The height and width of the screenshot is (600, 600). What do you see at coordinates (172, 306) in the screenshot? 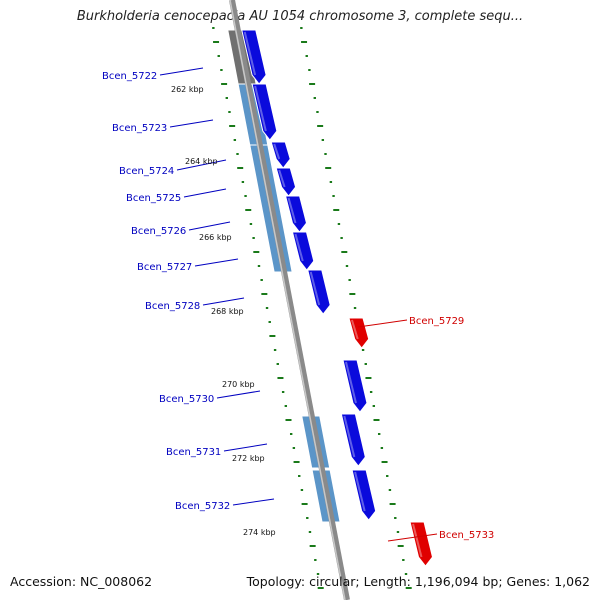
I see `gene-label-text: Bcen_5728` at bounding box center [172, 306].